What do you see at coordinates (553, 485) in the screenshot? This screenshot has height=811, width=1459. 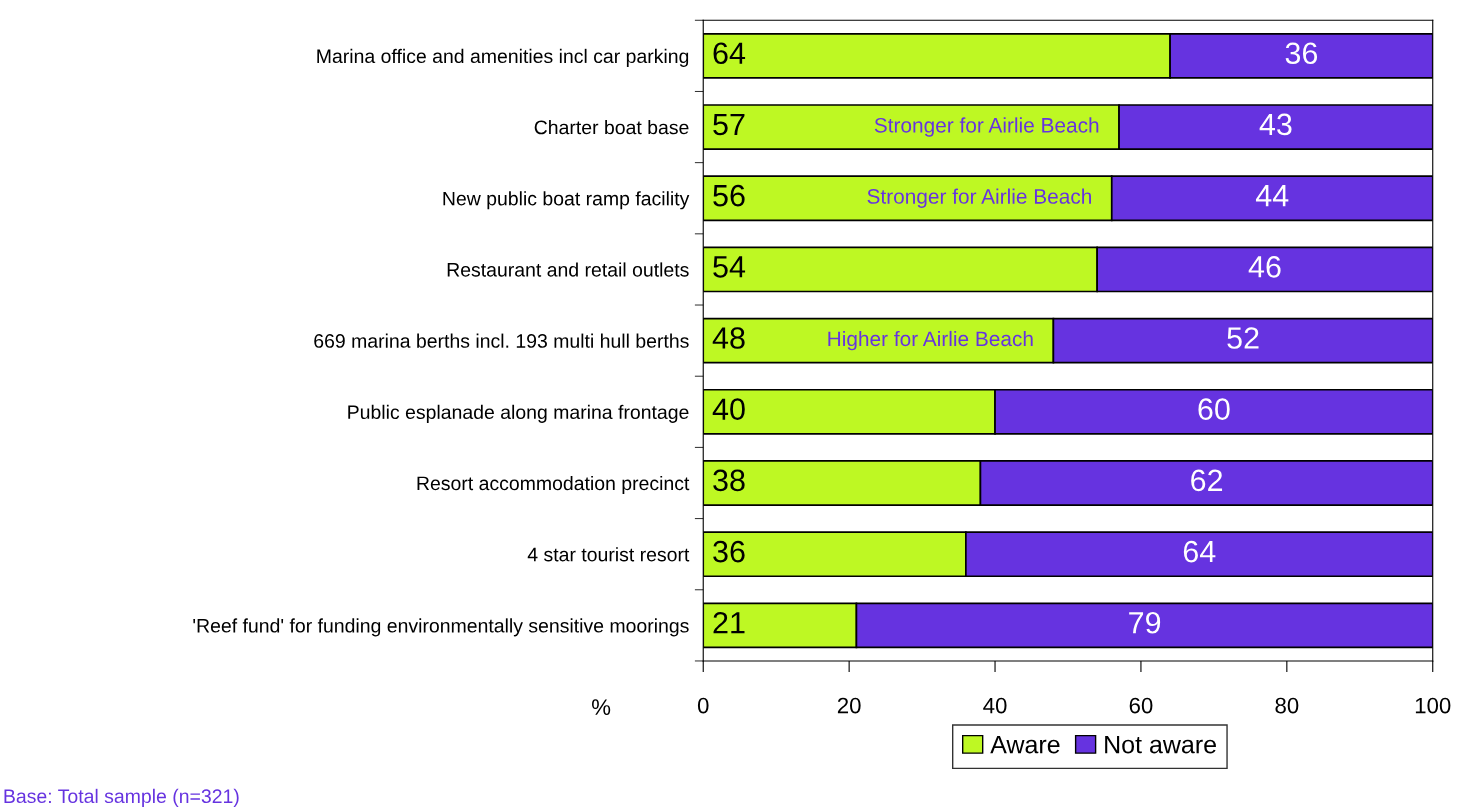 I see `y-tick-label: Resort accommodation precinct` at bounding box center [553, 485].